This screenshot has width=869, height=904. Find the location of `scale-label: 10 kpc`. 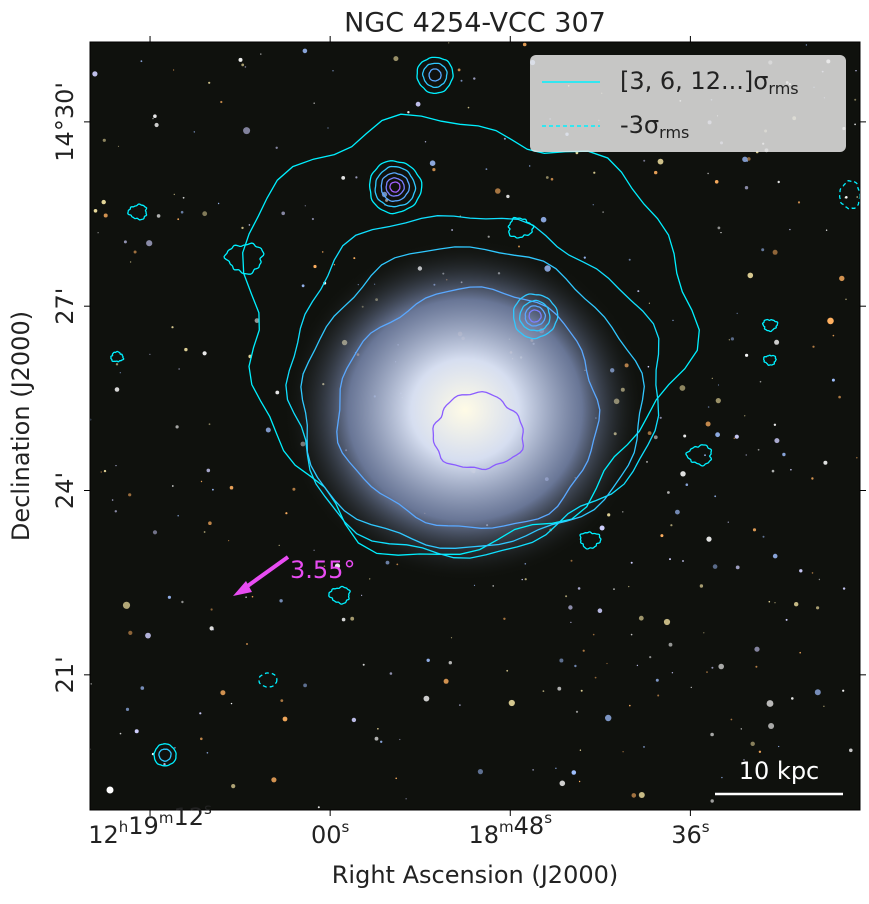

scale-label: 10 kpc is located at coordinates (779, 771).